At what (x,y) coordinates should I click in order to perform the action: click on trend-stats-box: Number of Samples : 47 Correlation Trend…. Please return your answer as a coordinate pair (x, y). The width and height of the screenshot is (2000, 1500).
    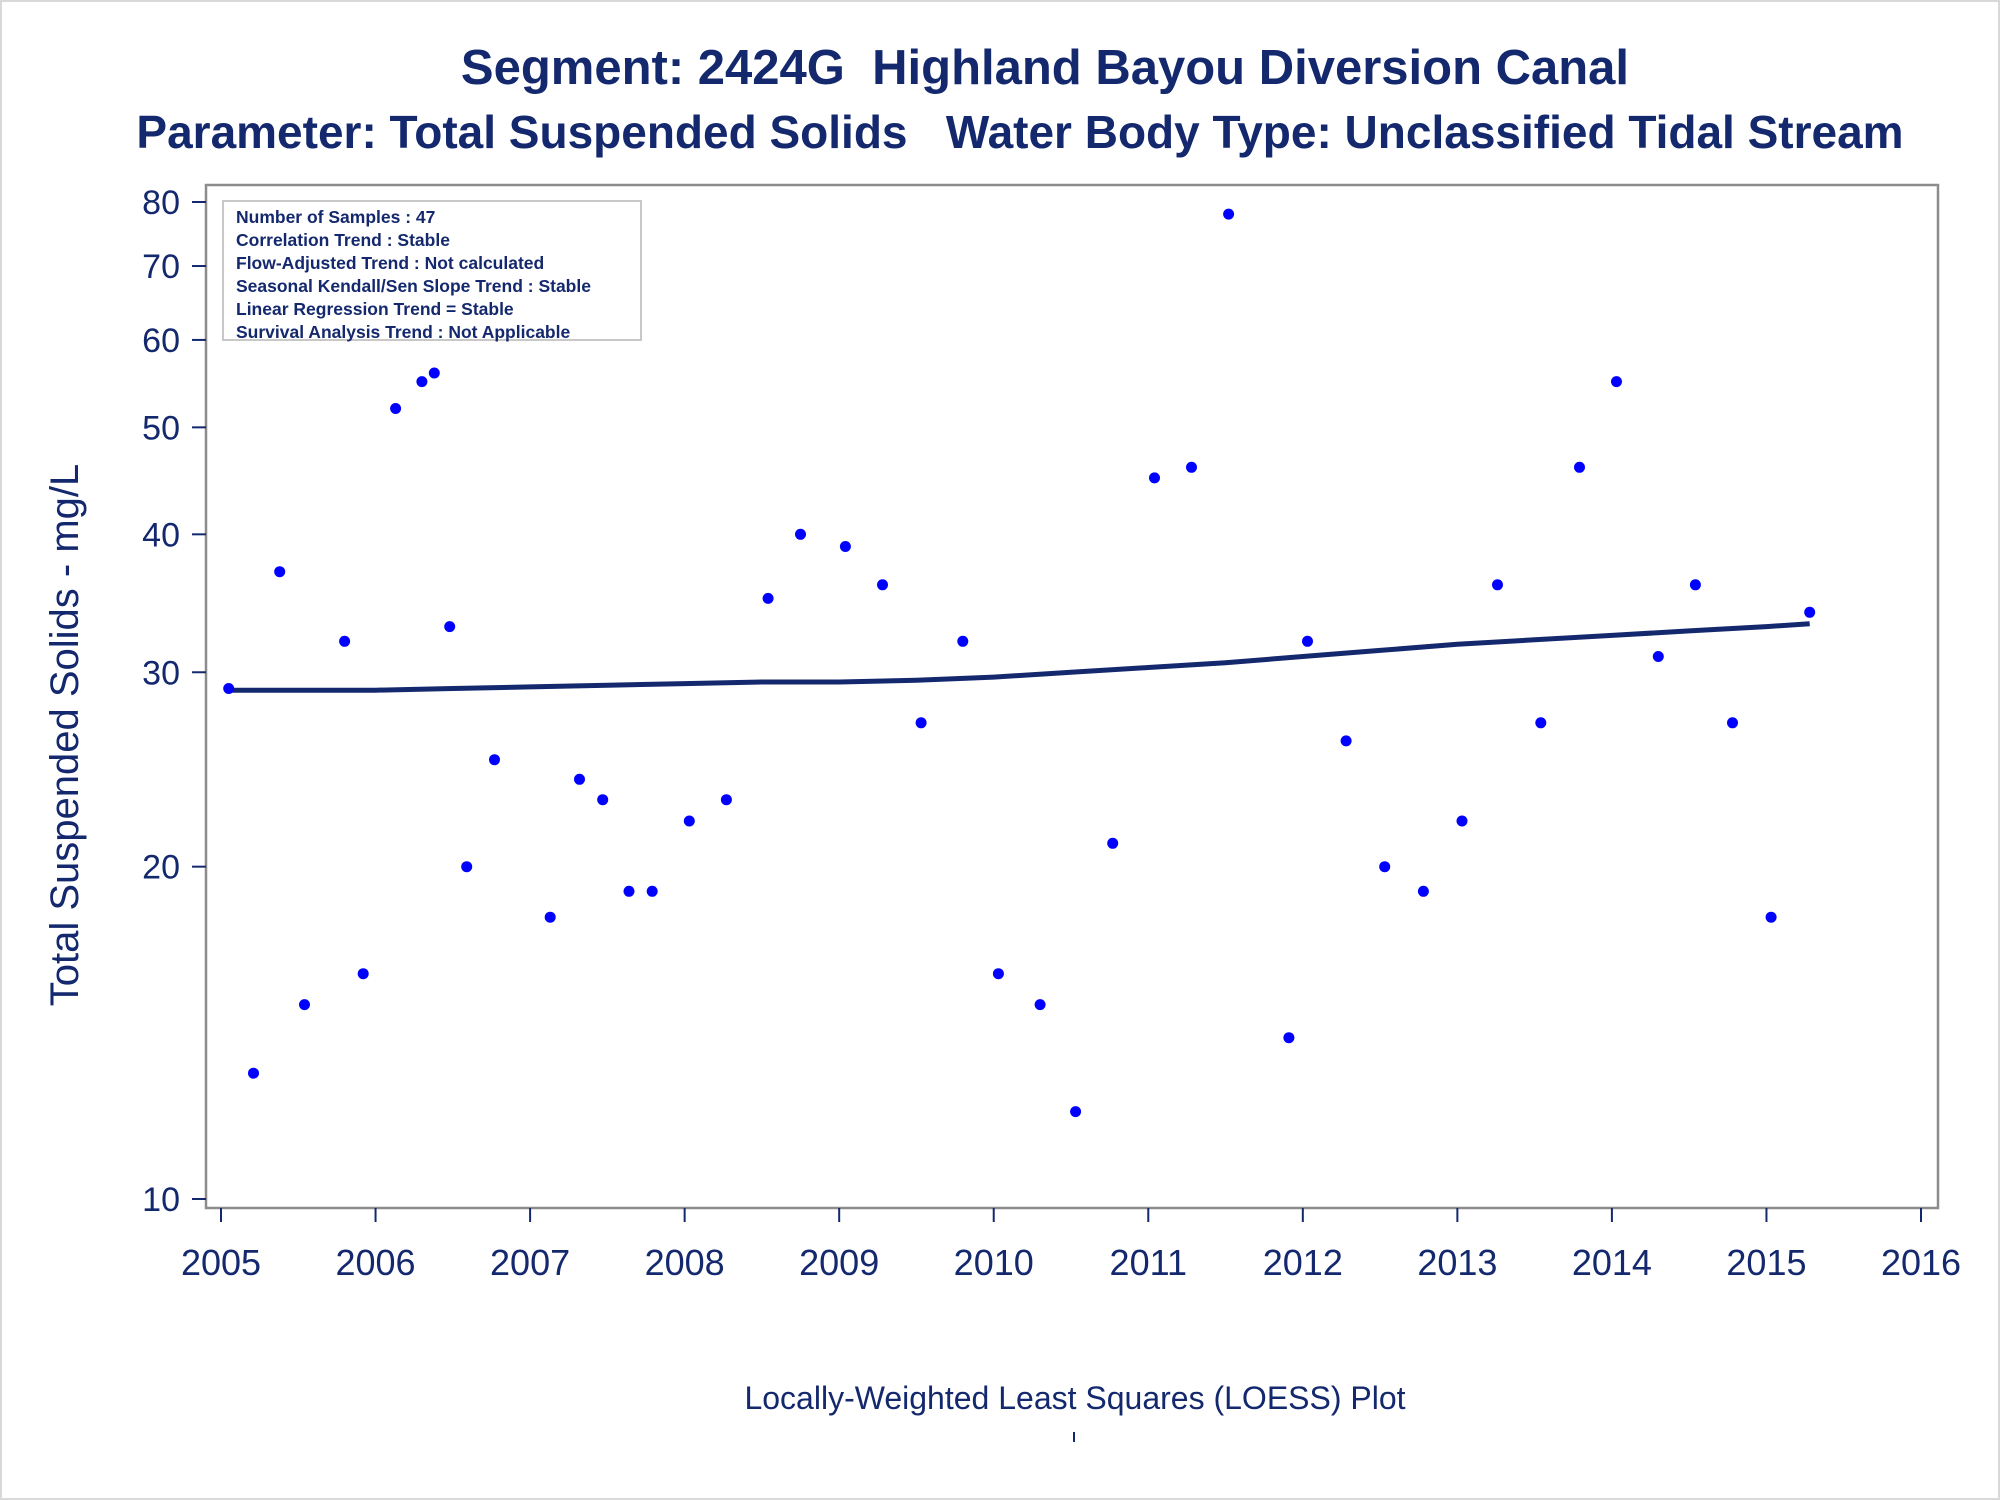
    Looking at the image, I should click on (432, 271).